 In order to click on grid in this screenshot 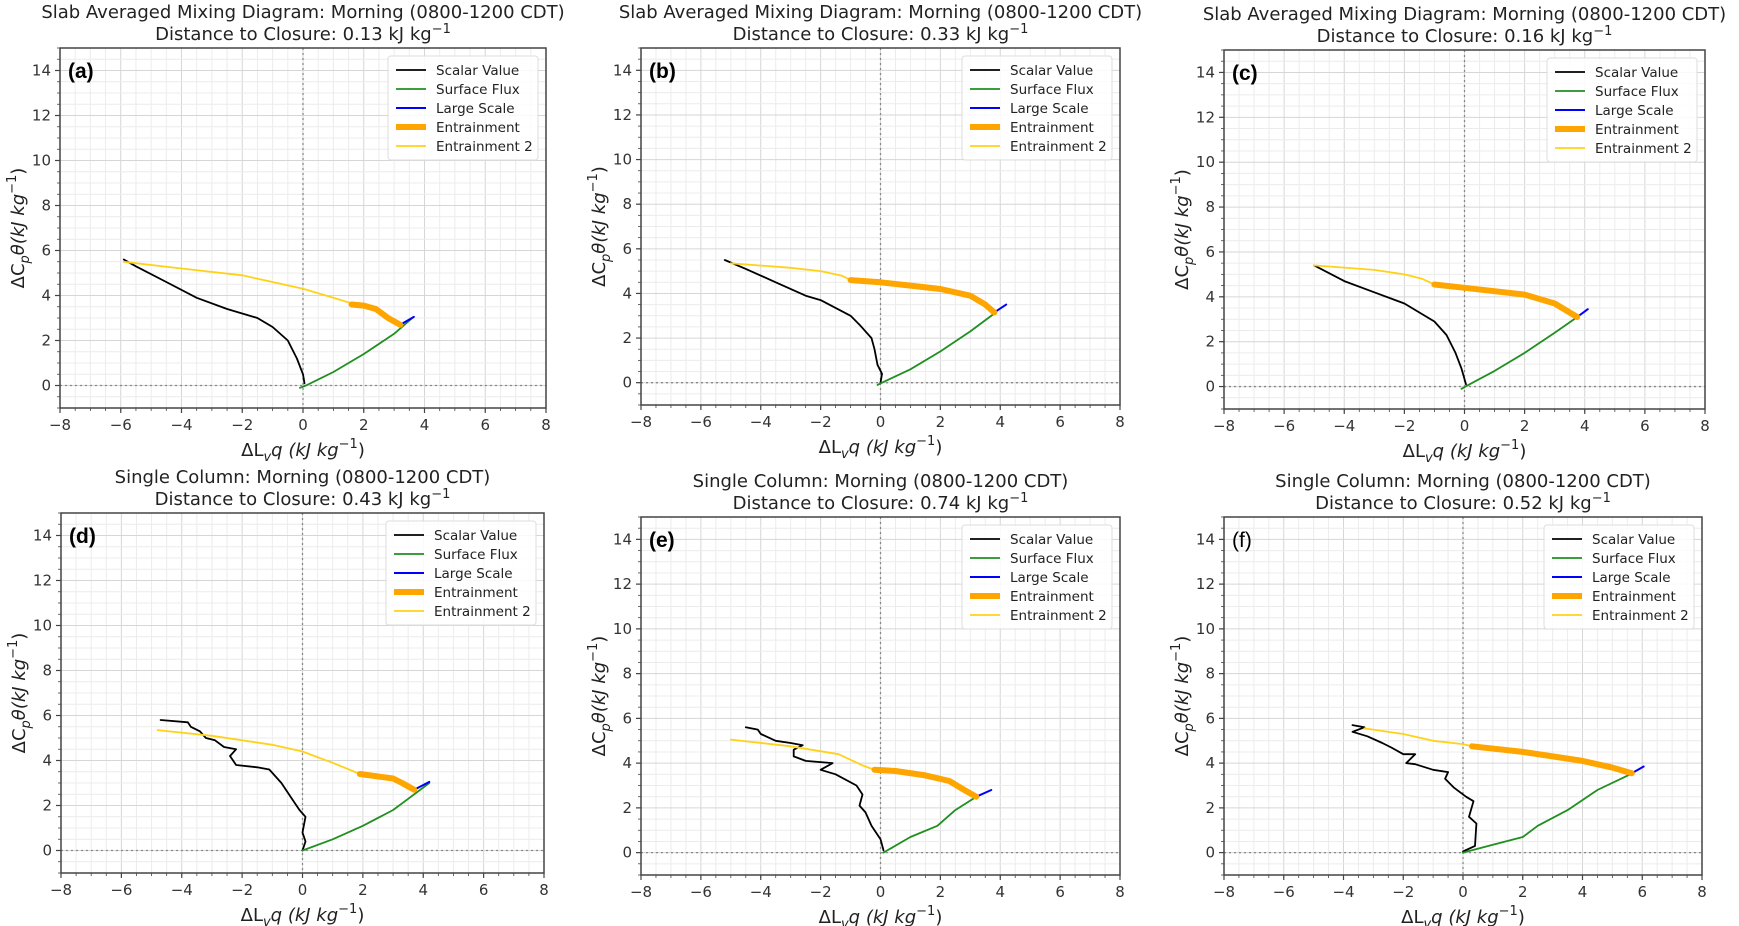, I will do `click(880, 696)`.